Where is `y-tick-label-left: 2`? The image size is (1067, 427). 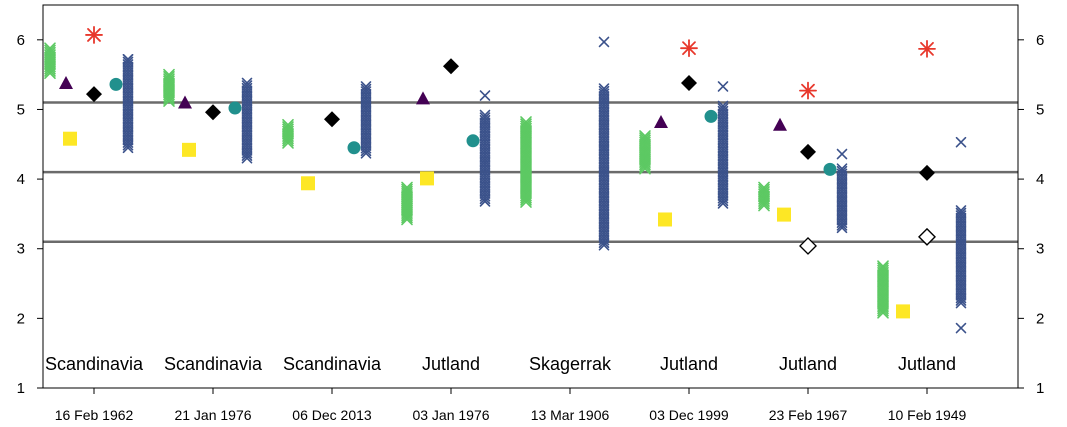 y-tick-label-left: 2 is located at coordinates (21, 318).